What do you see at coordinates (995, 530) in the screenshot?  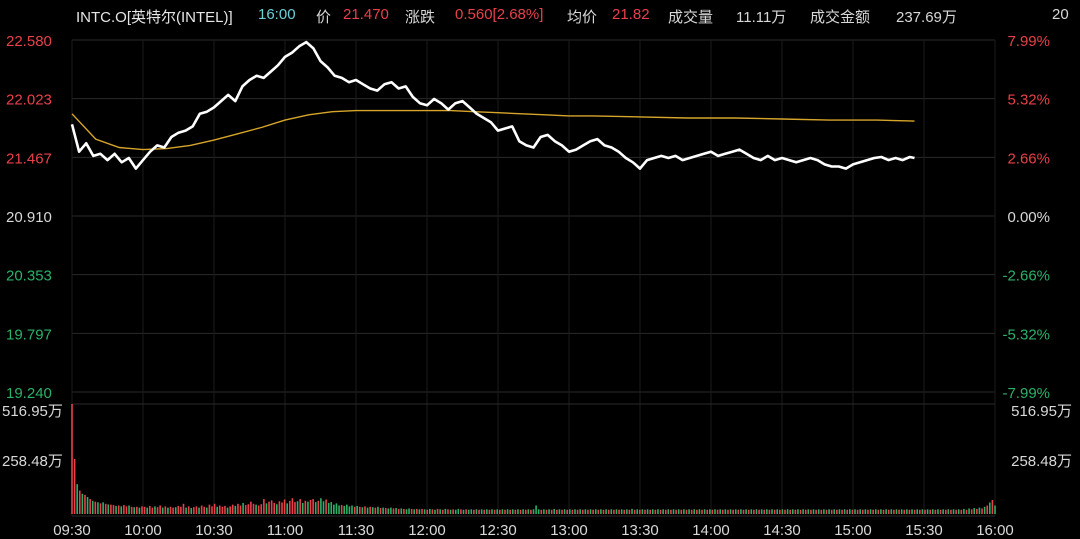 I see `time-tick-label: 16:00` at bounding box center [995, 530].